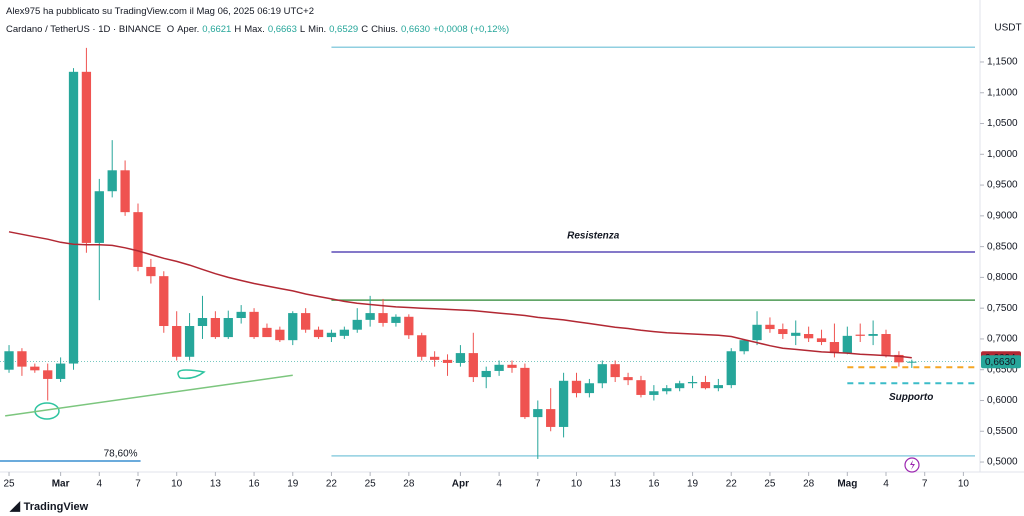  What do you see at coordinates (1002, 154) in the screenshot?
I see `y-tick-label: 1,0000` at bounding box center [1002, 154].